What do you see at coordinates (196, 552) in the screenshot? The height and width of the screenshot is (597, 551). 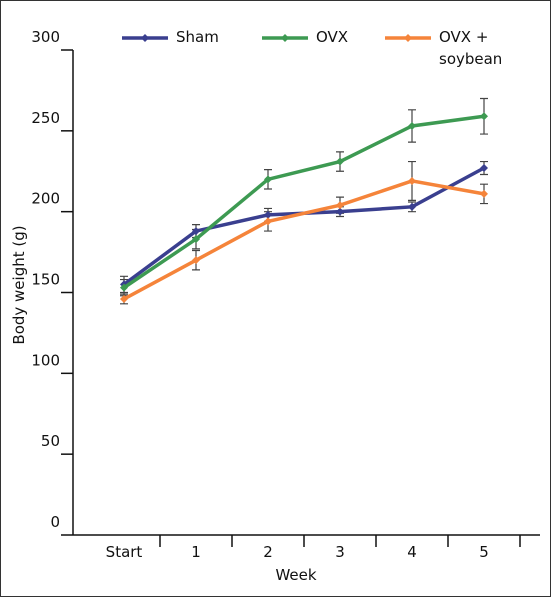 I see `x-tick-label: 1` at bounding box center [196, 552].